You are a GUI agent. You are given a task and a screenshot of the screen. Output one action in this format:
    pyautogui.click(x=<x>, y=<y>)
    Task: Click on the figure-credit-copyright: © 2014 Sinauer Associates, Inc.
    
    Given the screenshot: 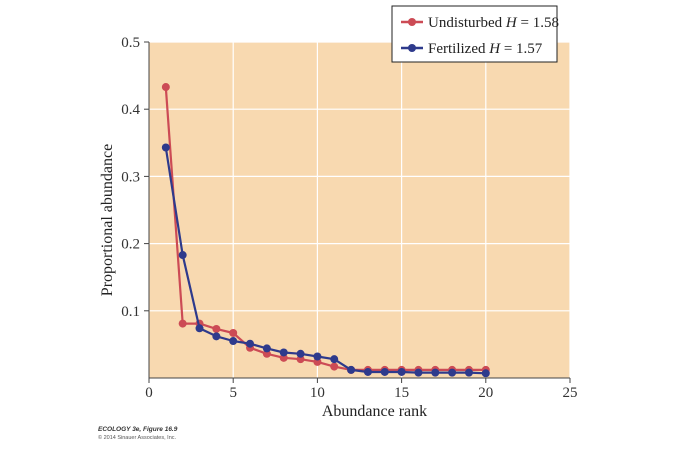 What is the action you would take?
    pyautogui.click(x=137, y=437)
    